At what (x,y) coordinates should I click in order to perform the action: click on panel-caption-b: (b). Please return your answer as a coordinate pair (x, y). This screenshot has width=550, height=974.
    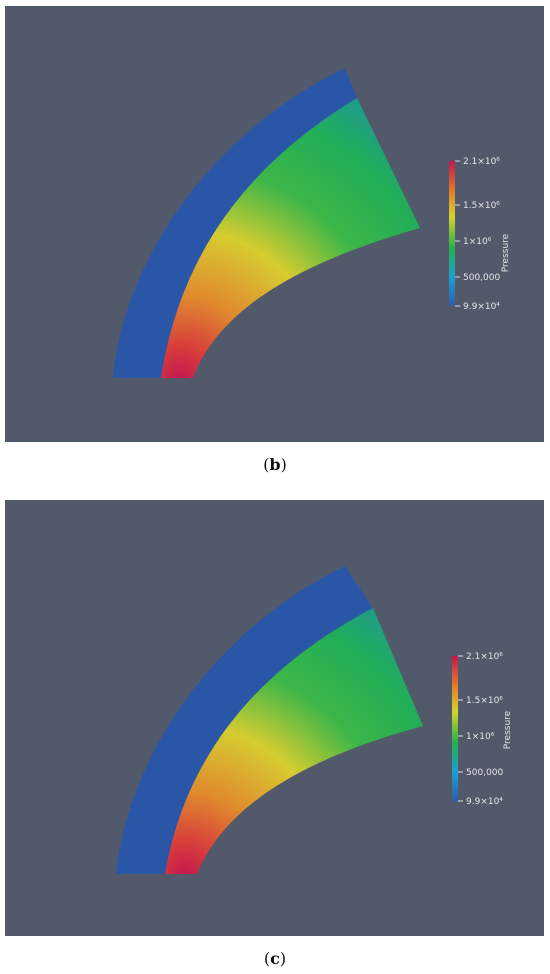
    Looking at the image, I should click on (275, 464).